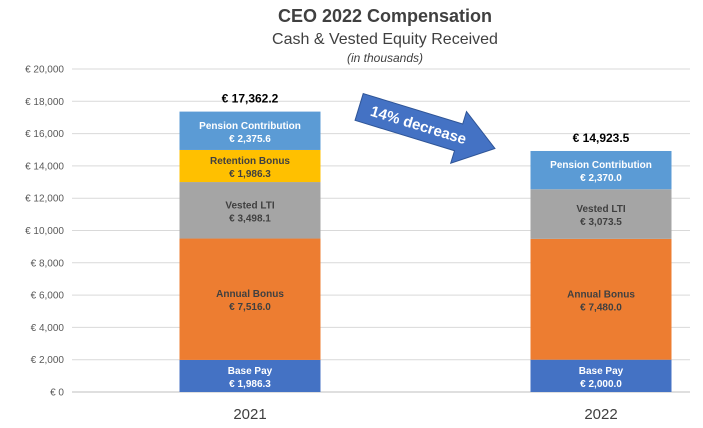 Image resolution: width=703 pixels, height=428 pixels. Describe the element at coordinates (57, 393) in the screenshot. I see `y-tick-label: € 0` at that location.